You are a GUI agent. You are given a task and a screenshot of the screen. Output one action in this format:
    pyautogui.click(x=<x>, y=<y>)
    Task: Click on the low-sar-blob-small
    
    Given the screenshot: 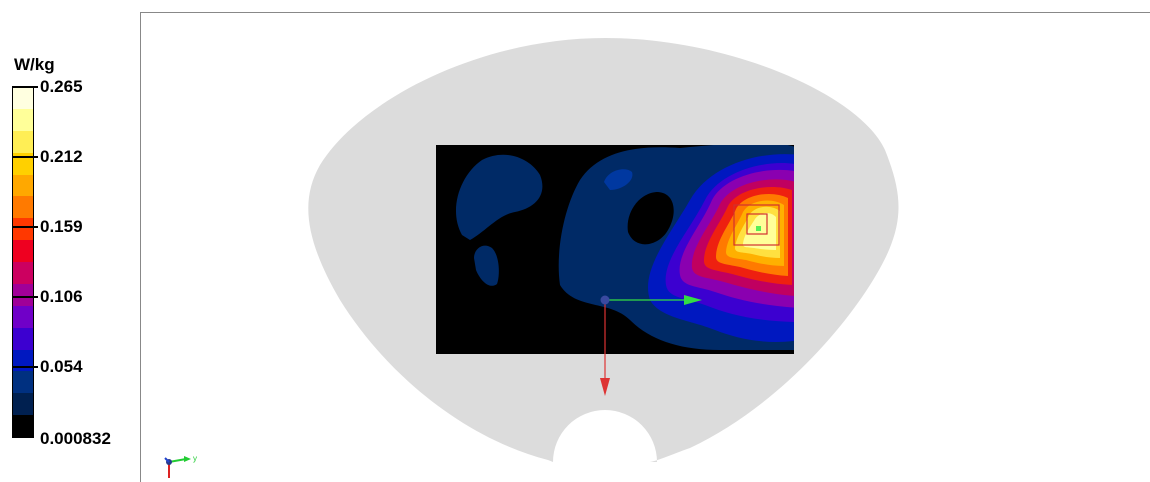 What is the action you would take?
    pyautogui.click(x=486, y=265)
    